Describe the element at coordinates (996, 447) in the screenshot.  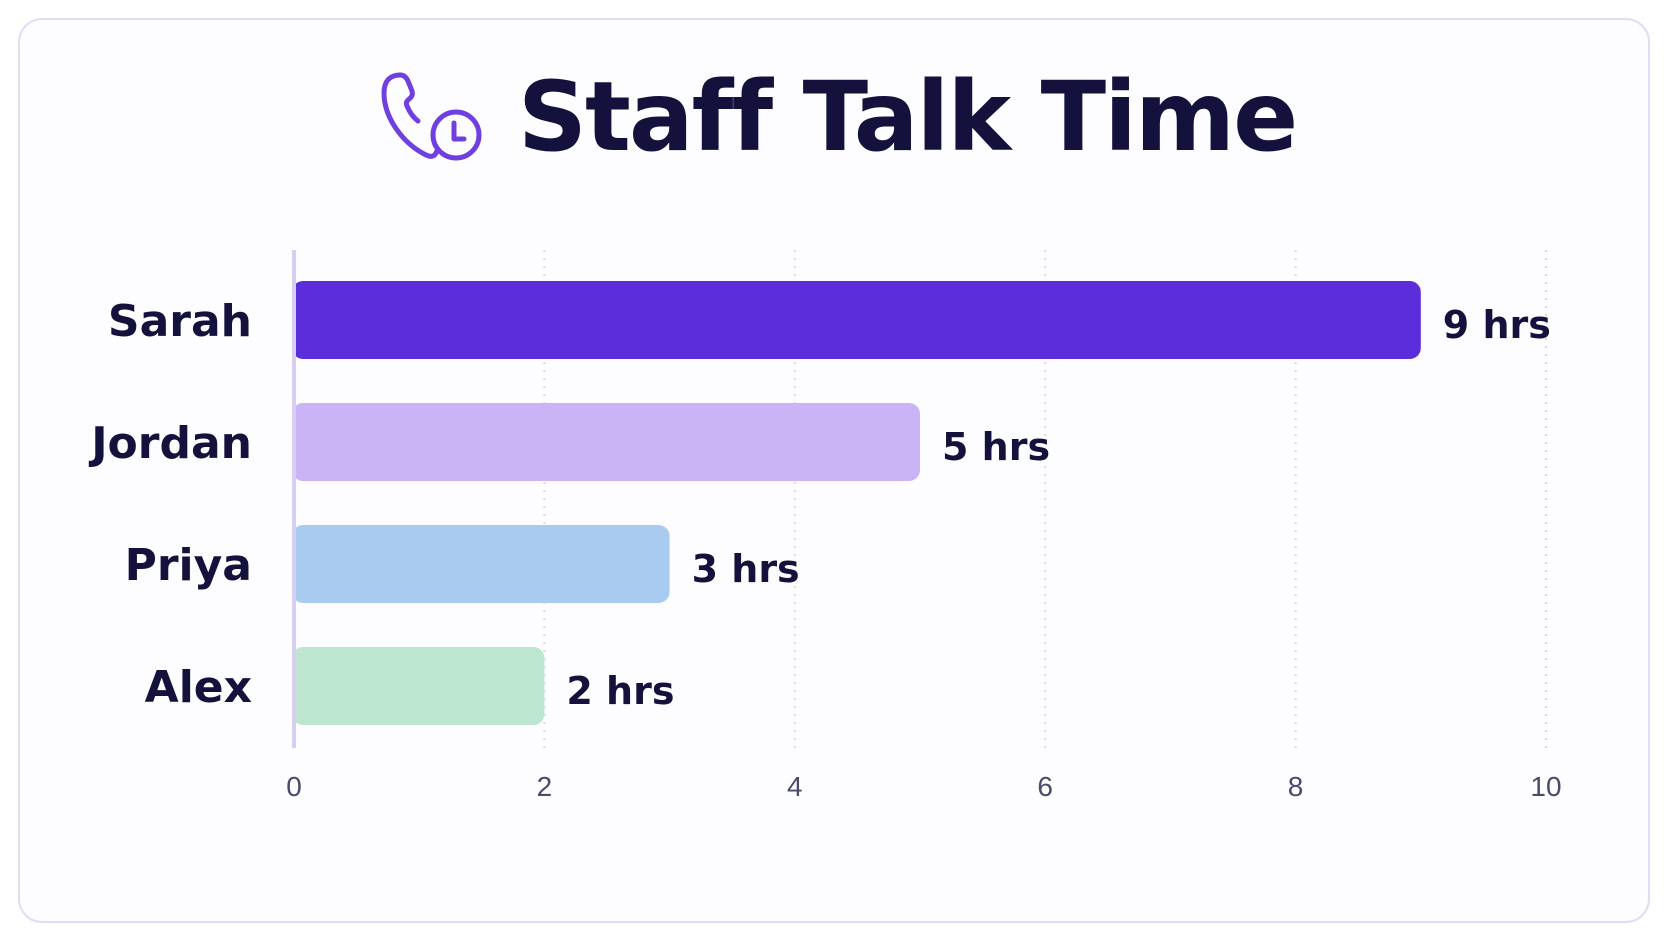
I see `data-label: 5 hrs` at that location.